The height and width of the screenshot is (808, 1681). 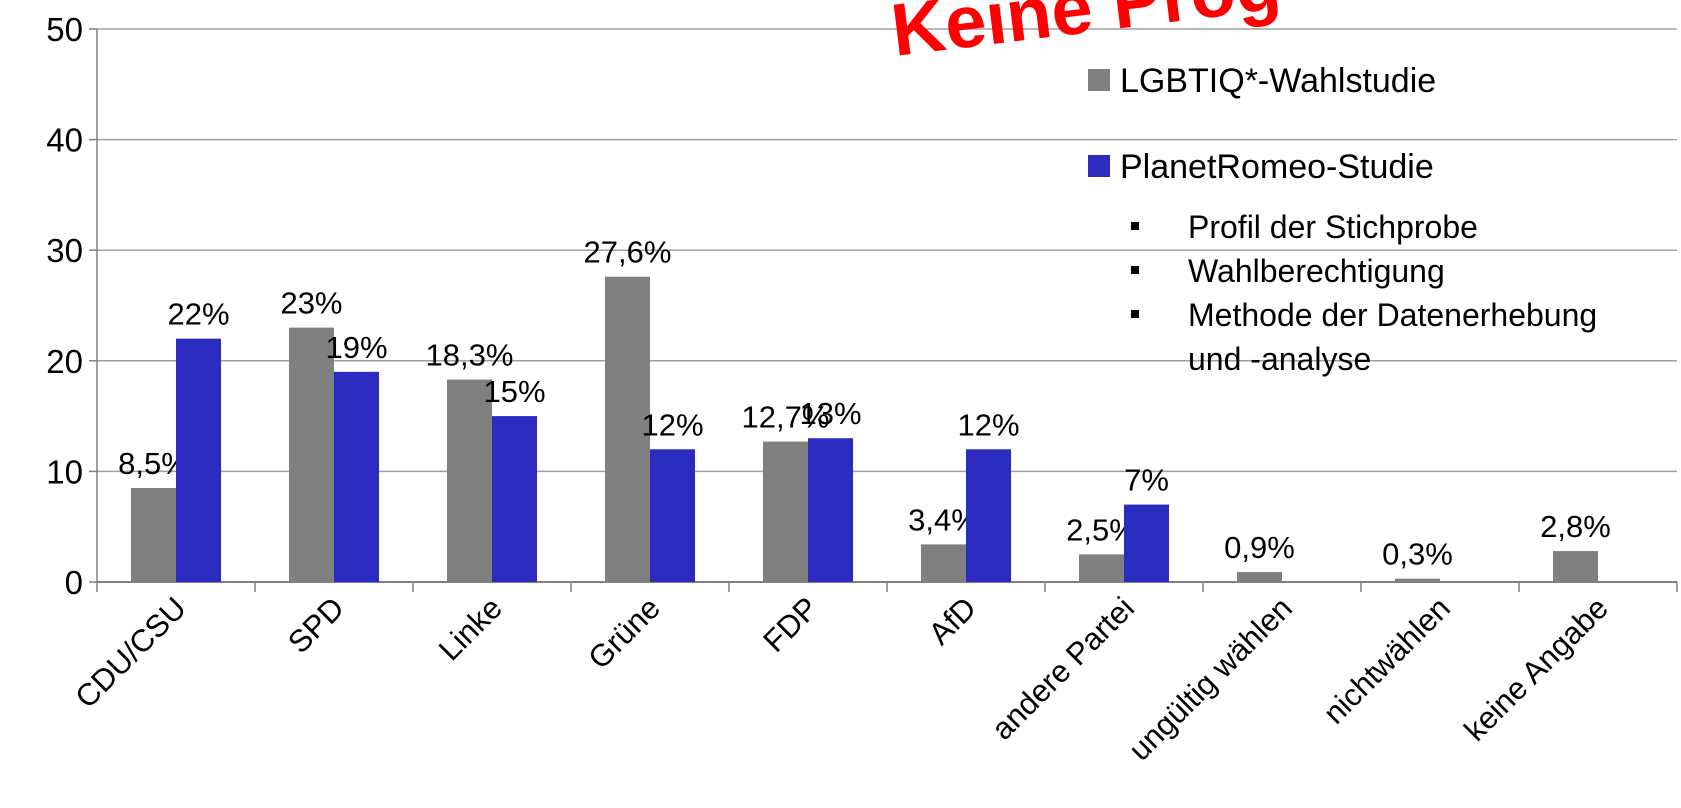 What do you see at coordinates (64, 29) in the screenshot?
I see `y-tick-label: 50` at bounding box center [64, 29].